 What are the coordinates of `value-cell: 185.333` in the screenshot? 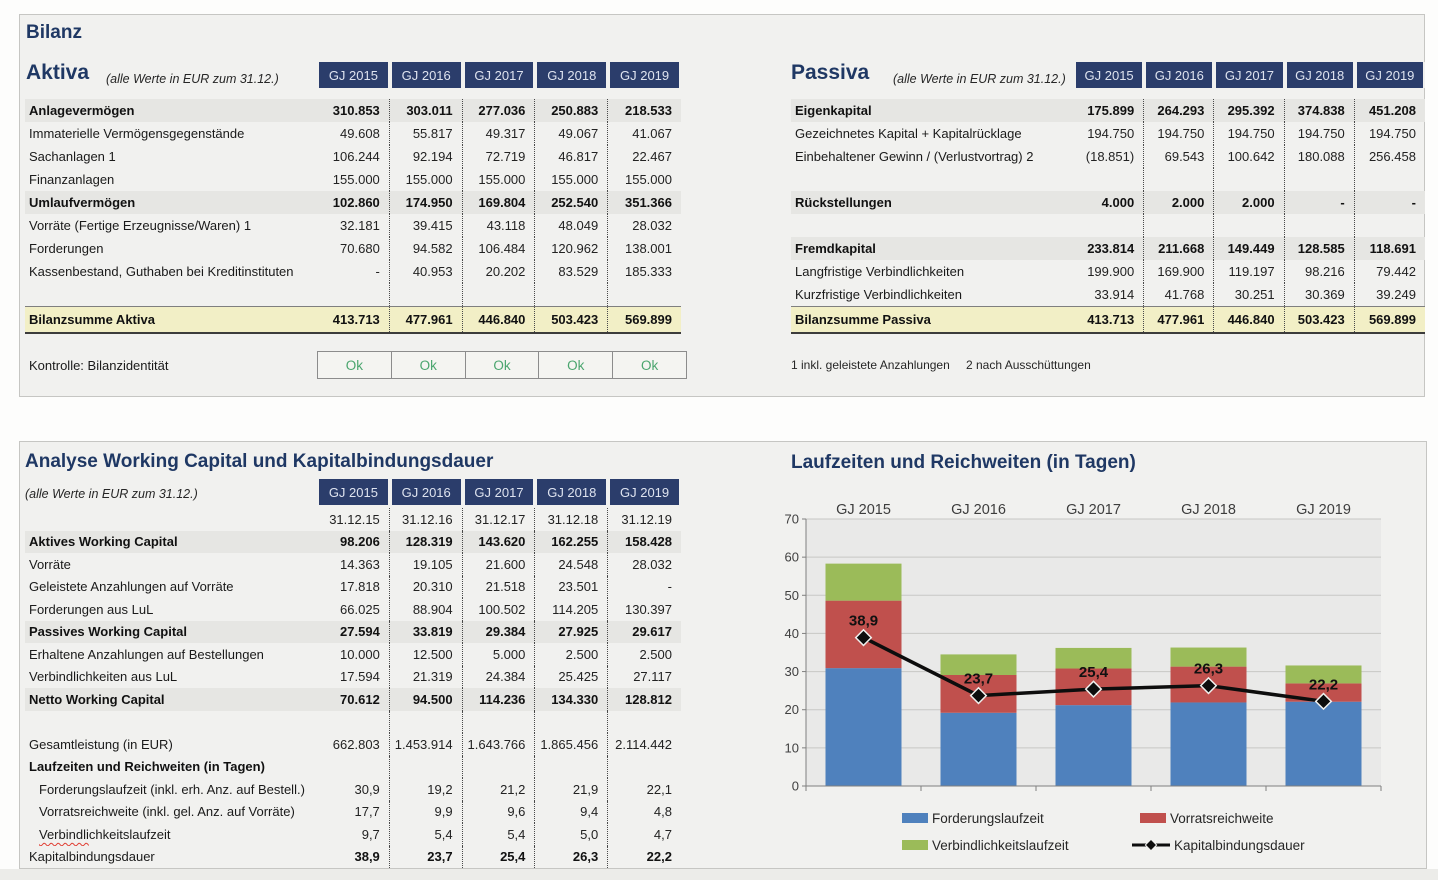 It's located at (648, 271).